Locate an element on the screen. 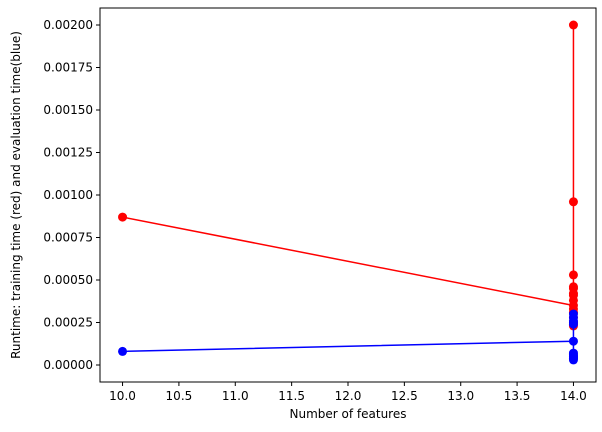 The image size is (602, 432). y-tick-label: 0.00125 is located at coordinates (68, 153).